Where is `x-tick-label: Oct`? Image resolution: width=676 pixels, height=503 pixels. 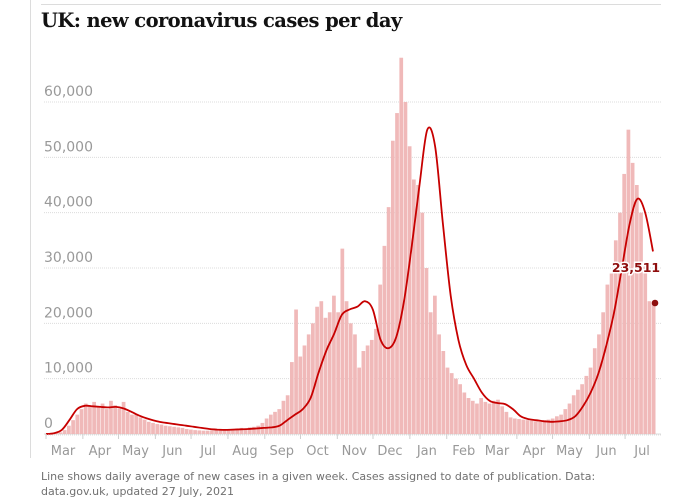
x-tick-label: Oct is located at coordinates (317, 451).